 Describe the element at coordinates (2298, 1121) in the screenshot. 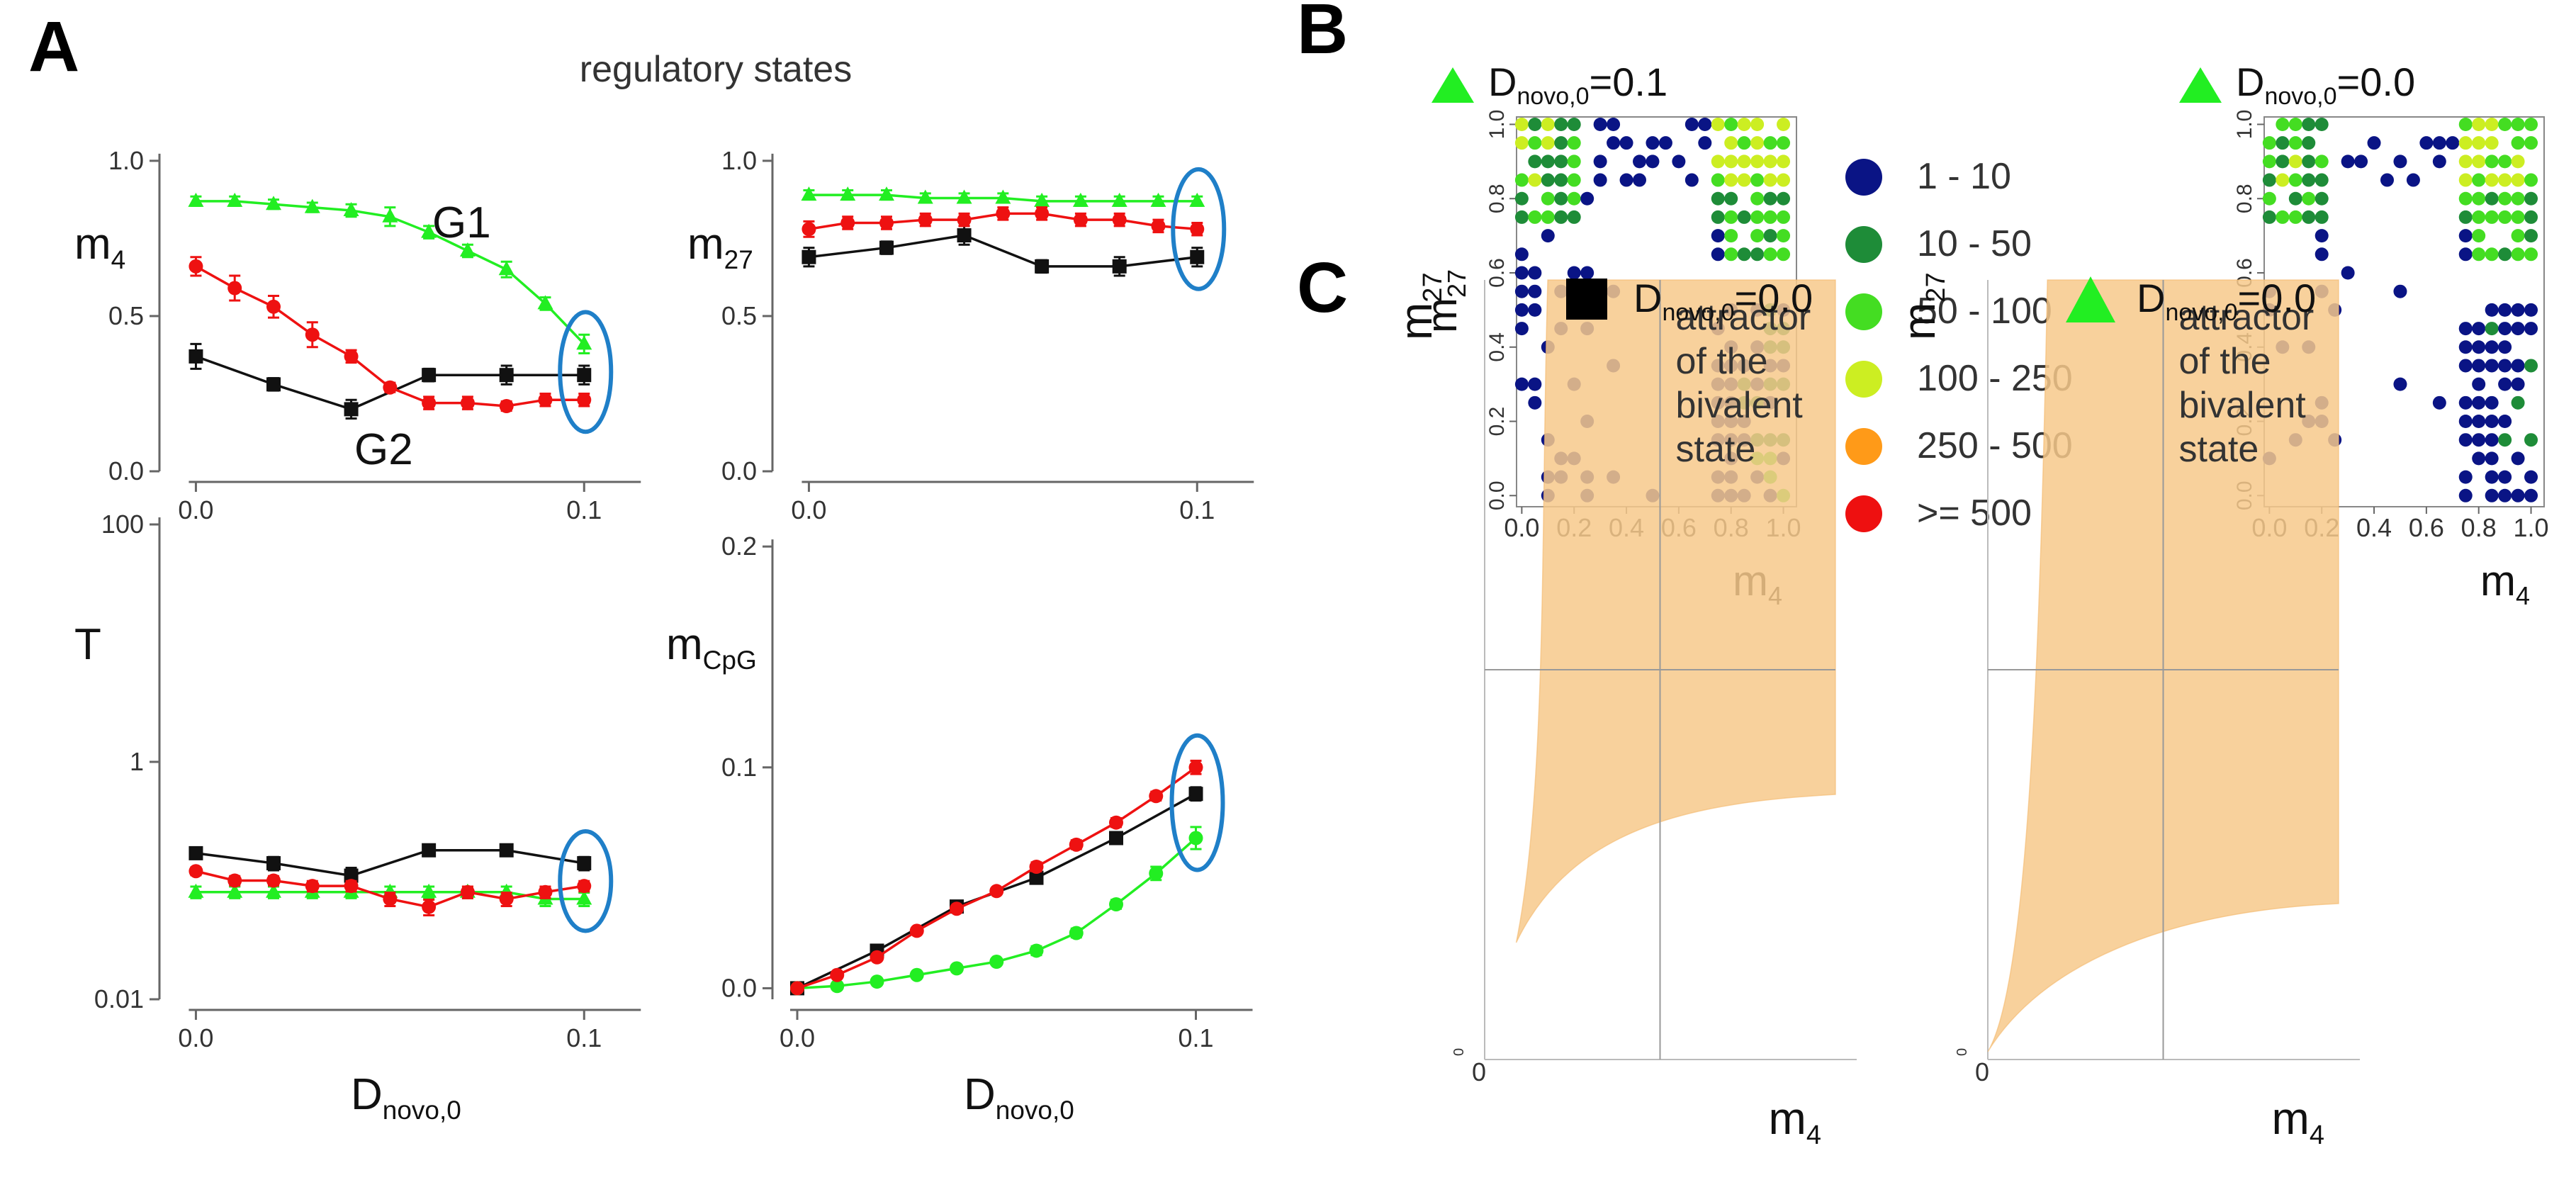

I see `x-axis-label: m4` at that location.